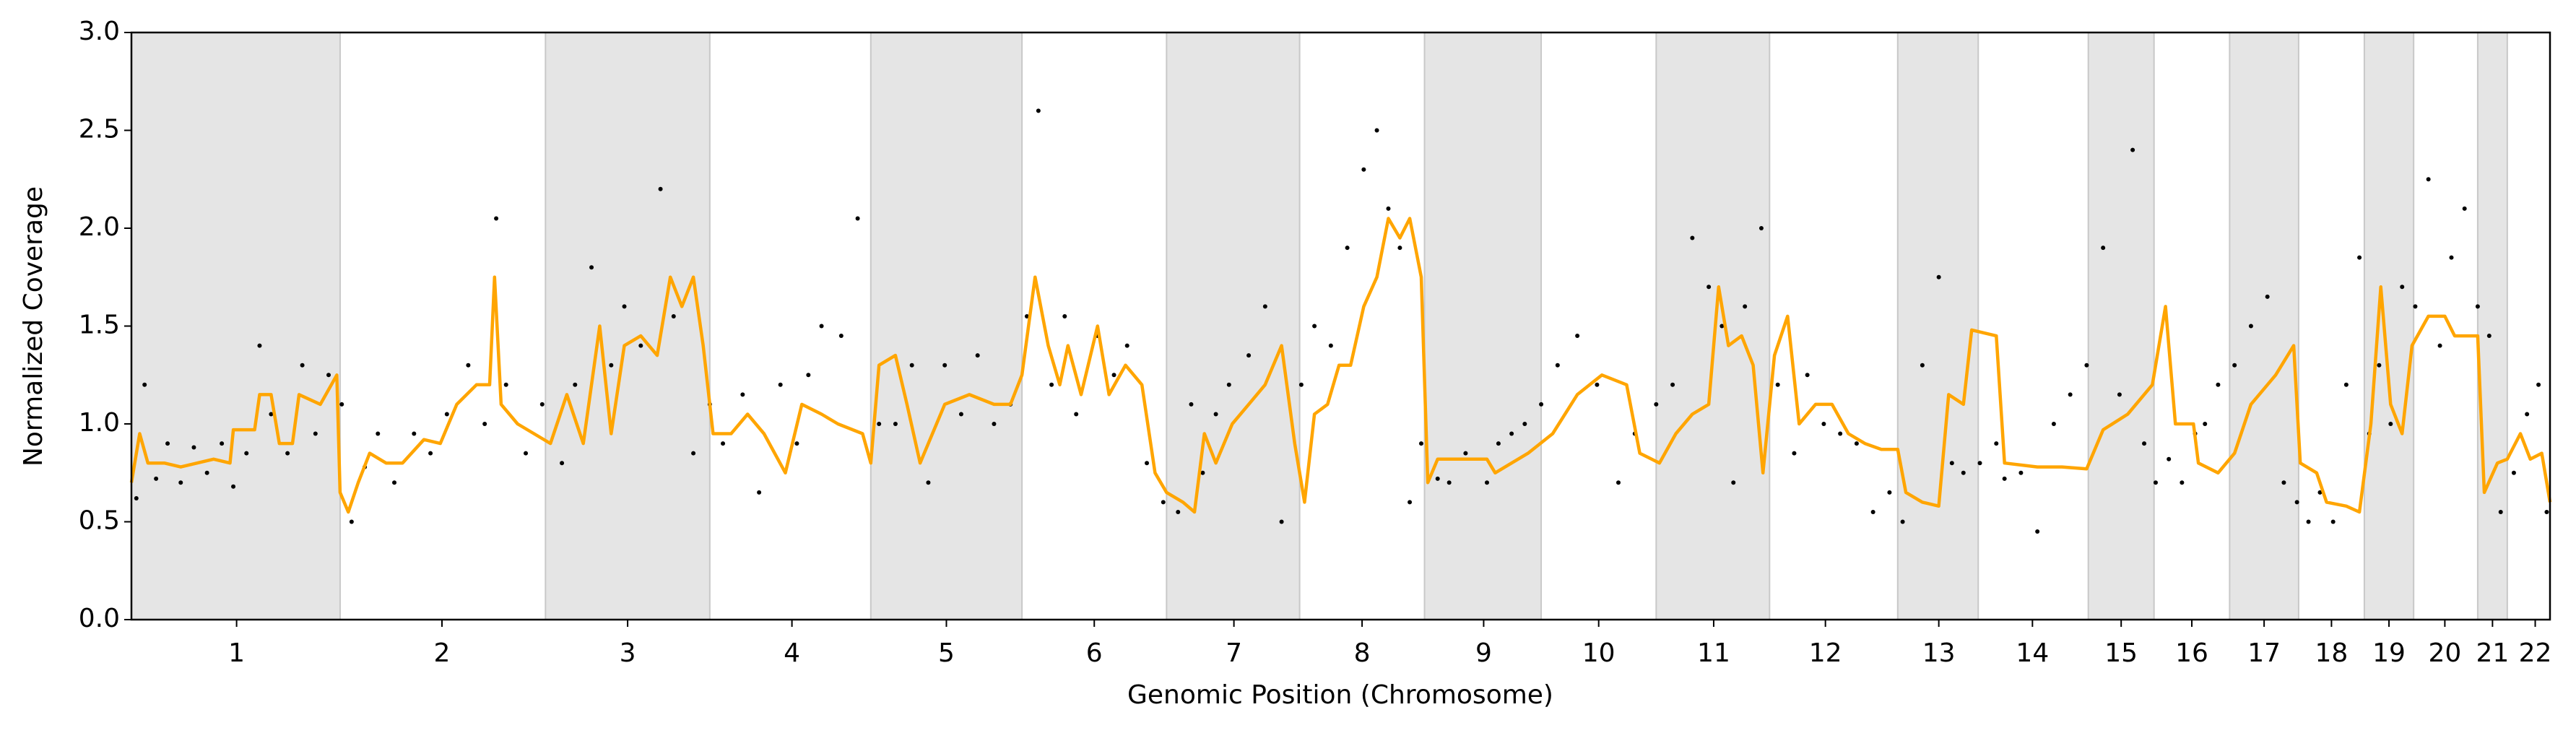 The width and height of the screenshot is (2576, 733). I want to click on y-axis-label: Normalized Coverage, so click(33, 326).